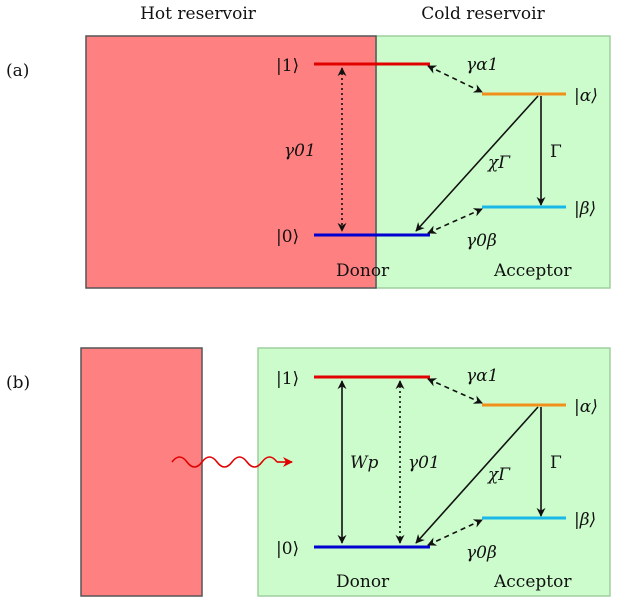 Image resolution: width=636 pixels, height=603 pixels. Describe the element at coordinates (364, 463) in the screenshot. I see `pump-label: Wp` at that location.